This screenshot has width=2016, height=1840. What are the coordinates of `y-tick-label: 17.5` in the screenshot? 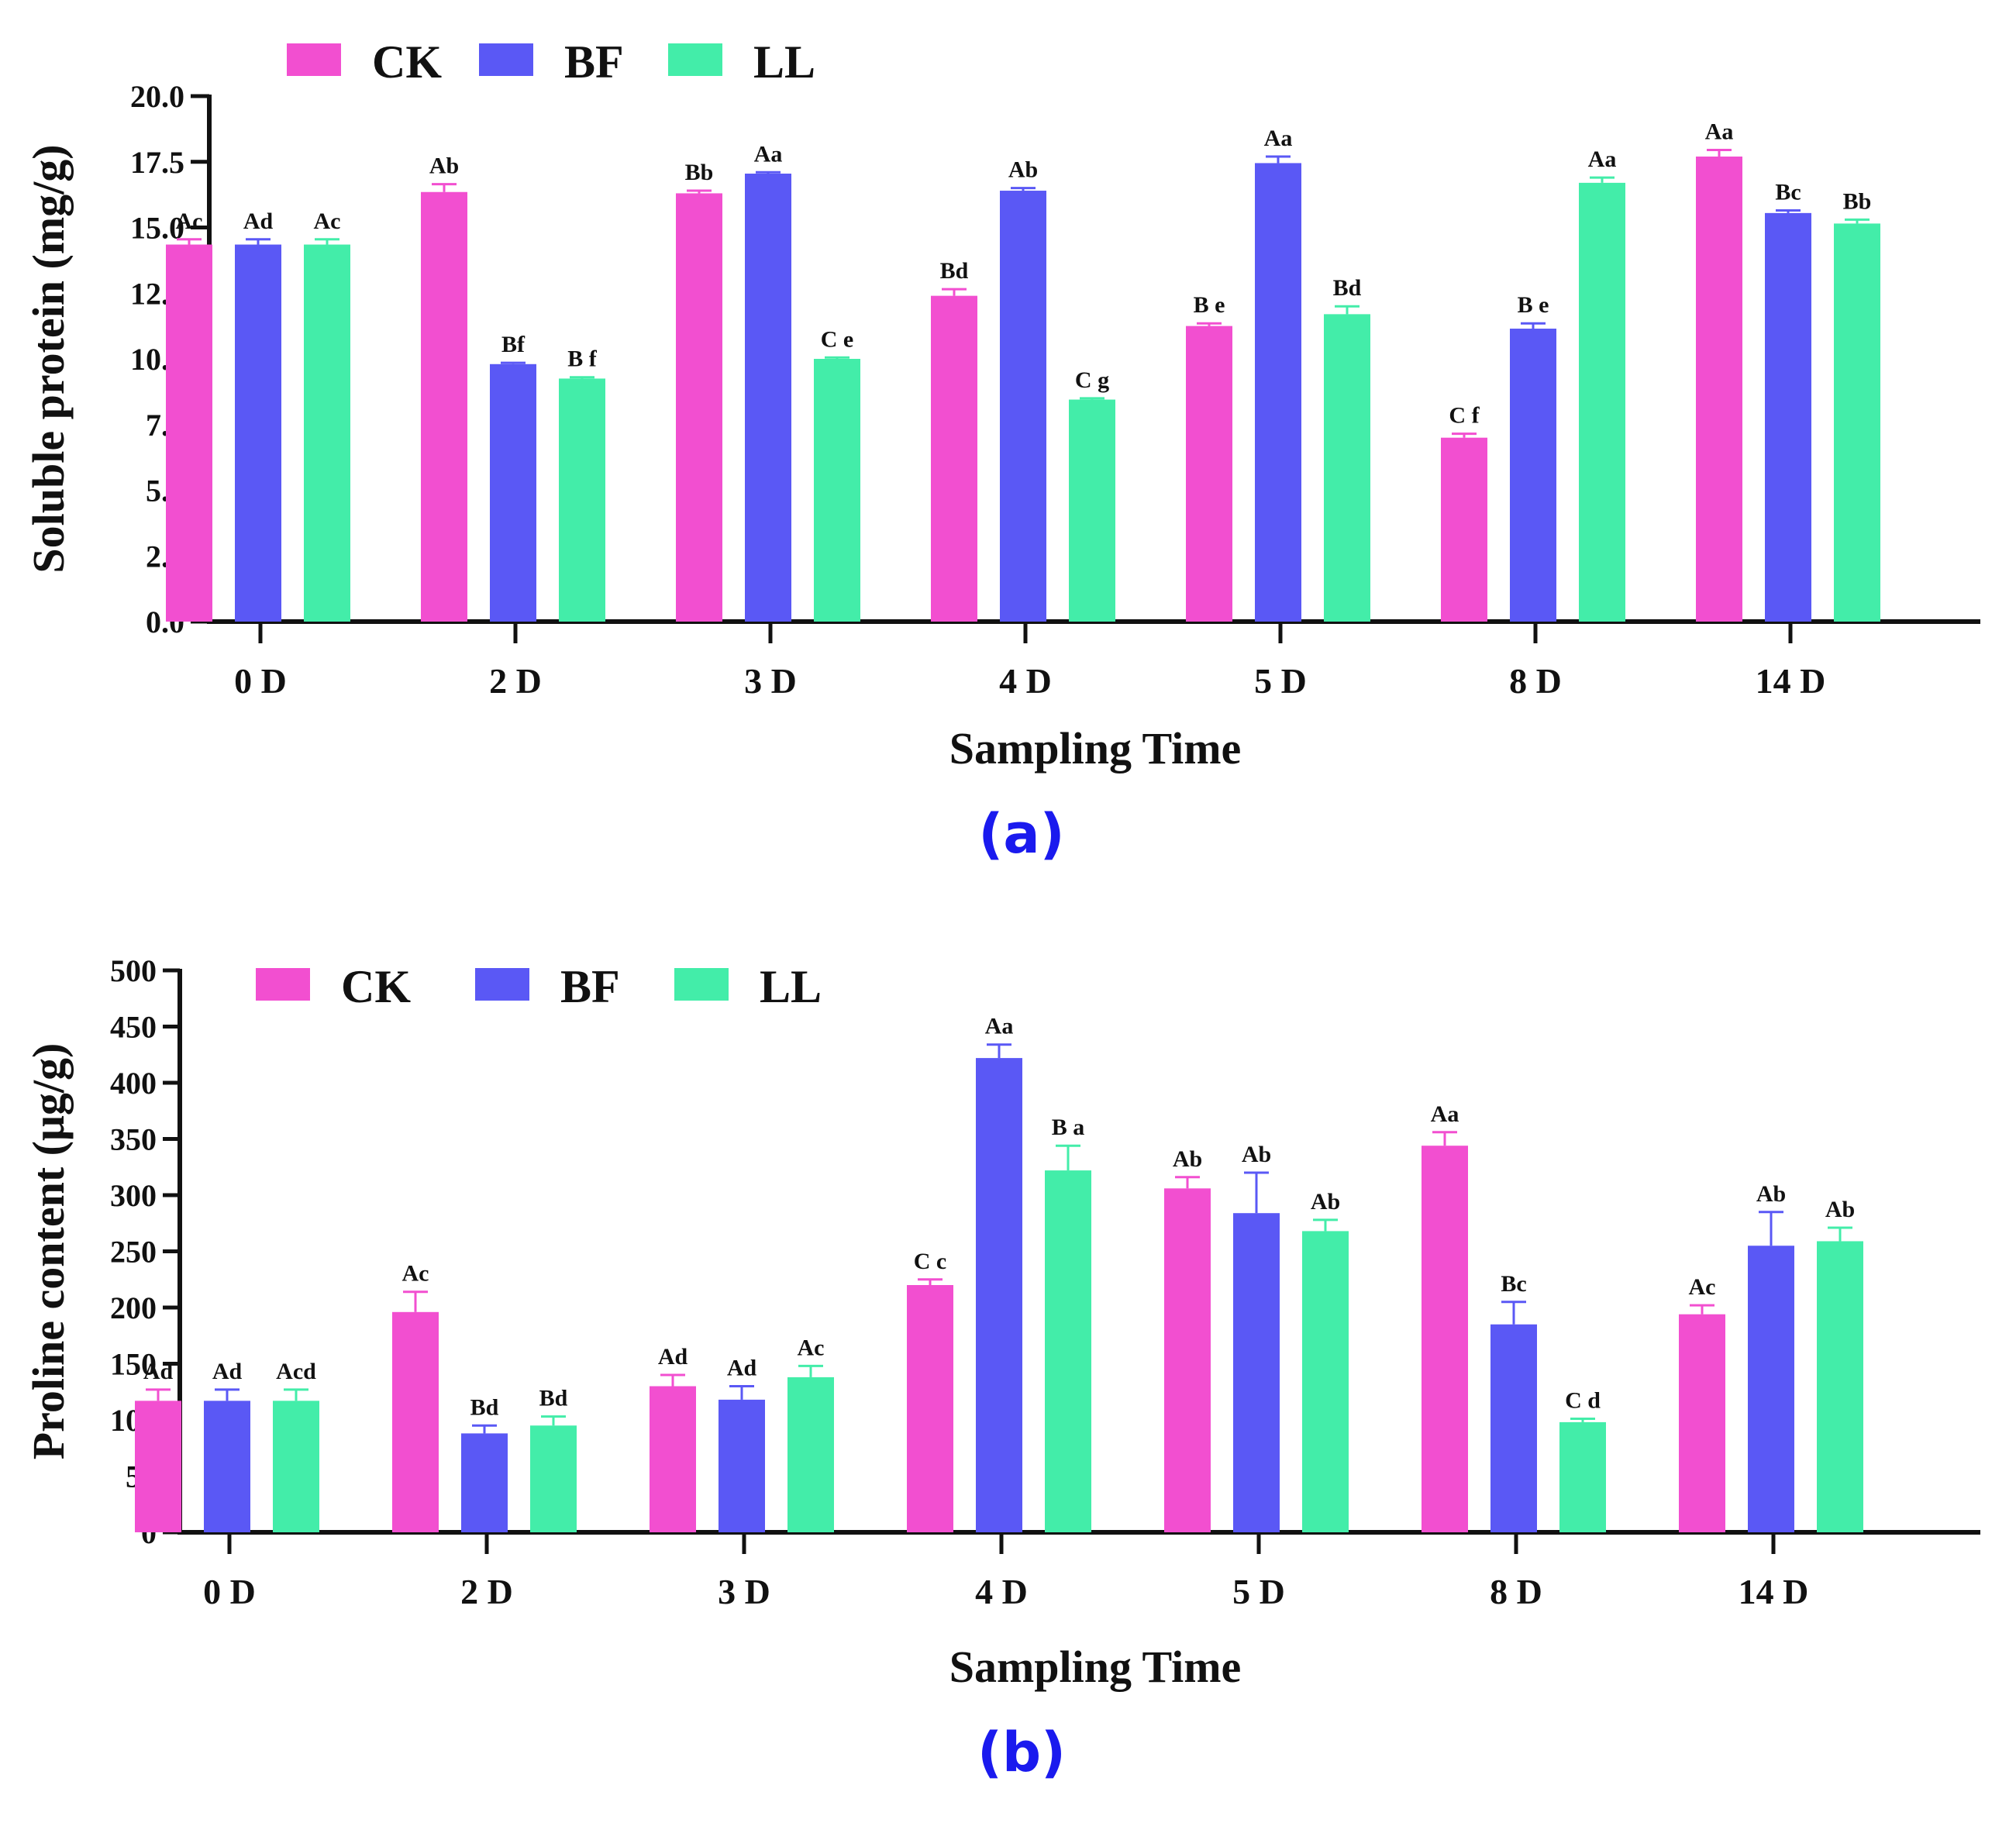 It's located at (157, 162).